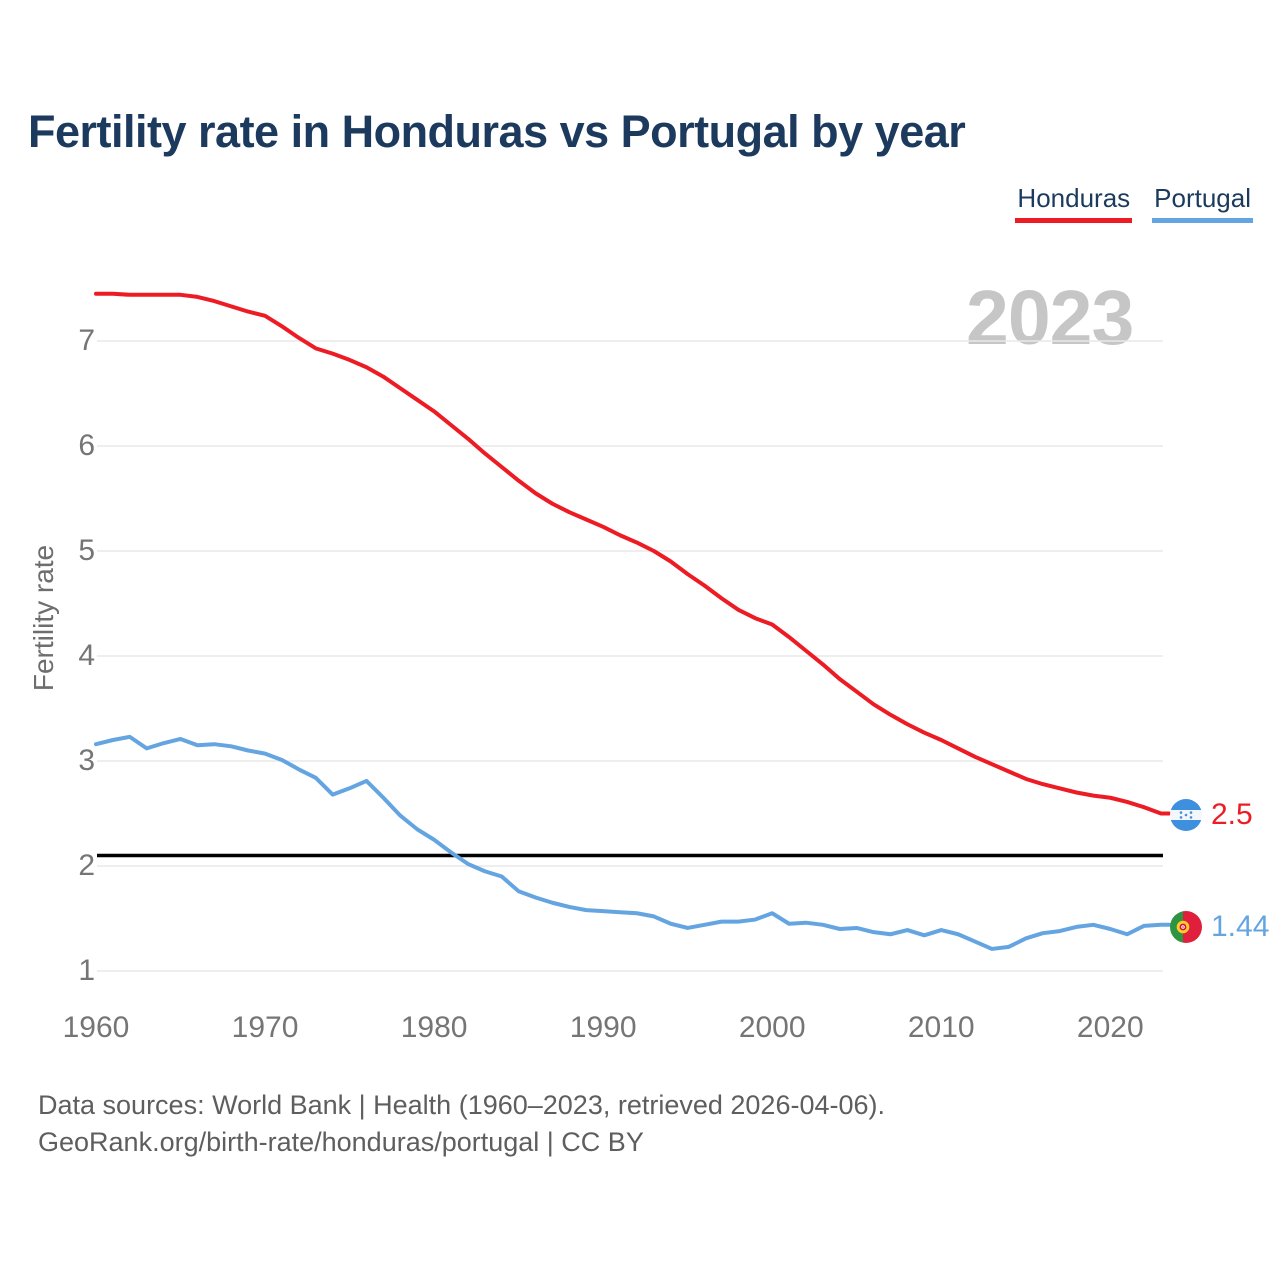 The width and height of the screenshot is (1280, 1280). I want to click on legend-item-portugal: Portugal, so click(1202, 203).